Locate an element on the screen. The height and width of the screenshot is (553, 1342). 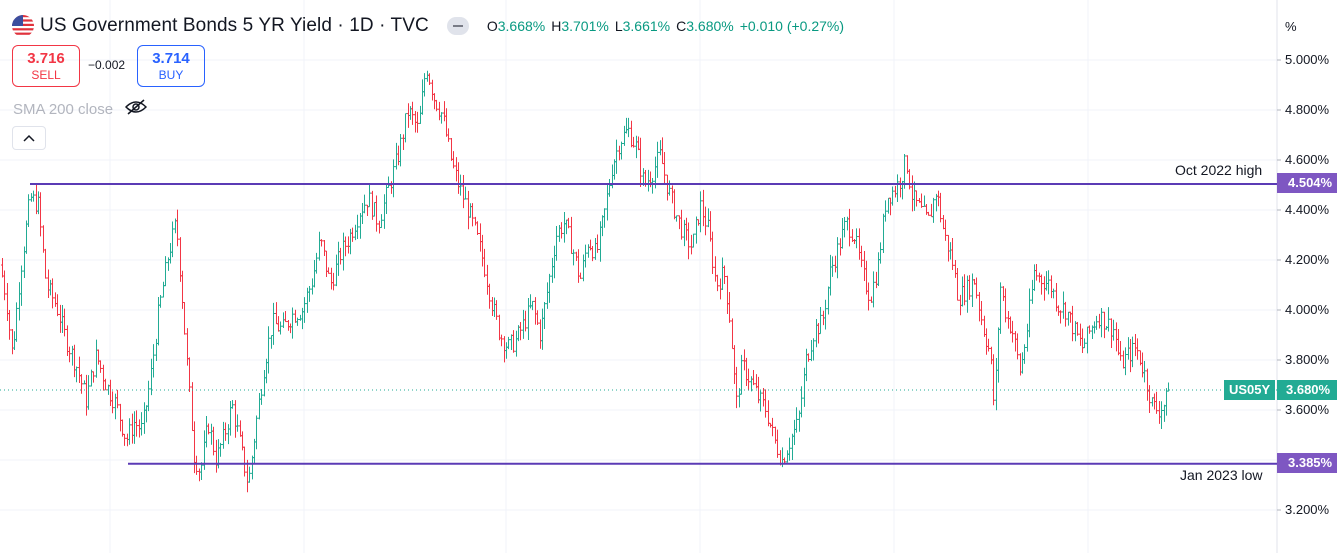
indicator-legend: SMA 200 close is located at coordinates (80, 109).